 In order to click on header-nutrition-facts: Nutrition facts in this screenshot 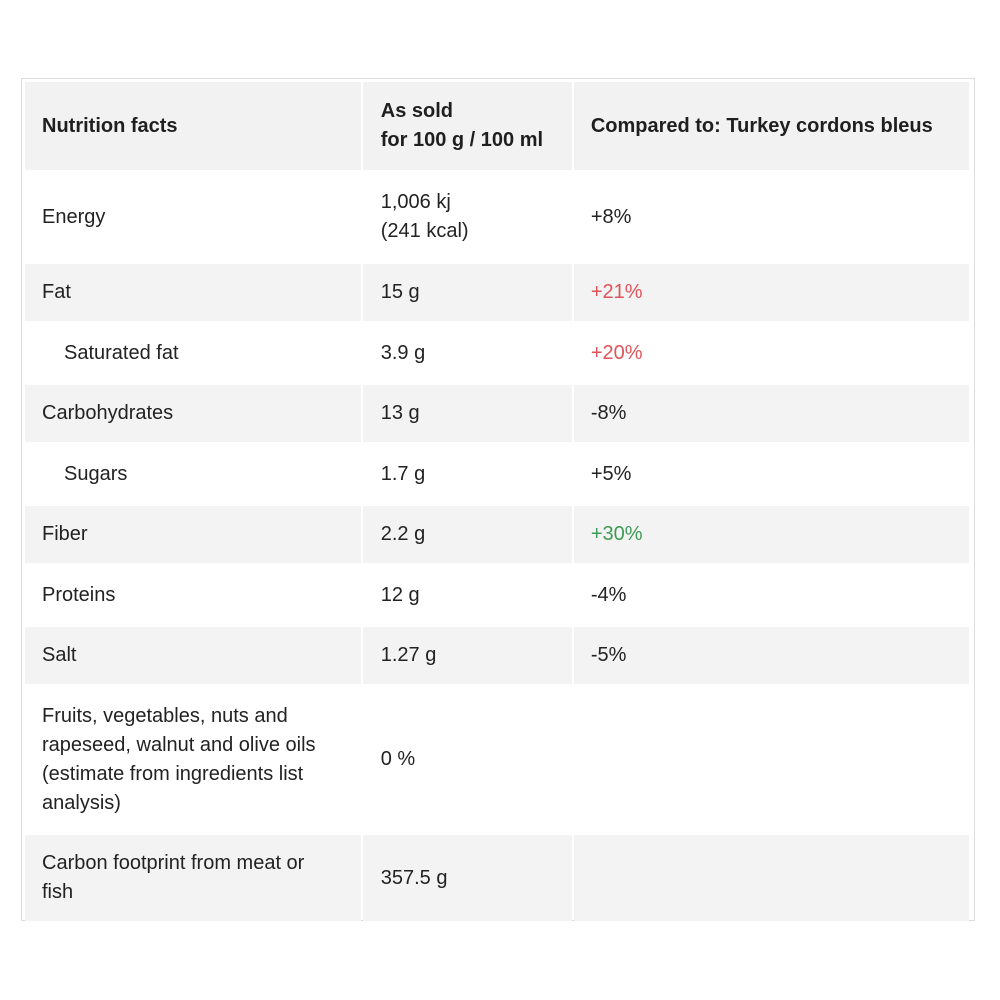, I will do `click(193, 126)`.